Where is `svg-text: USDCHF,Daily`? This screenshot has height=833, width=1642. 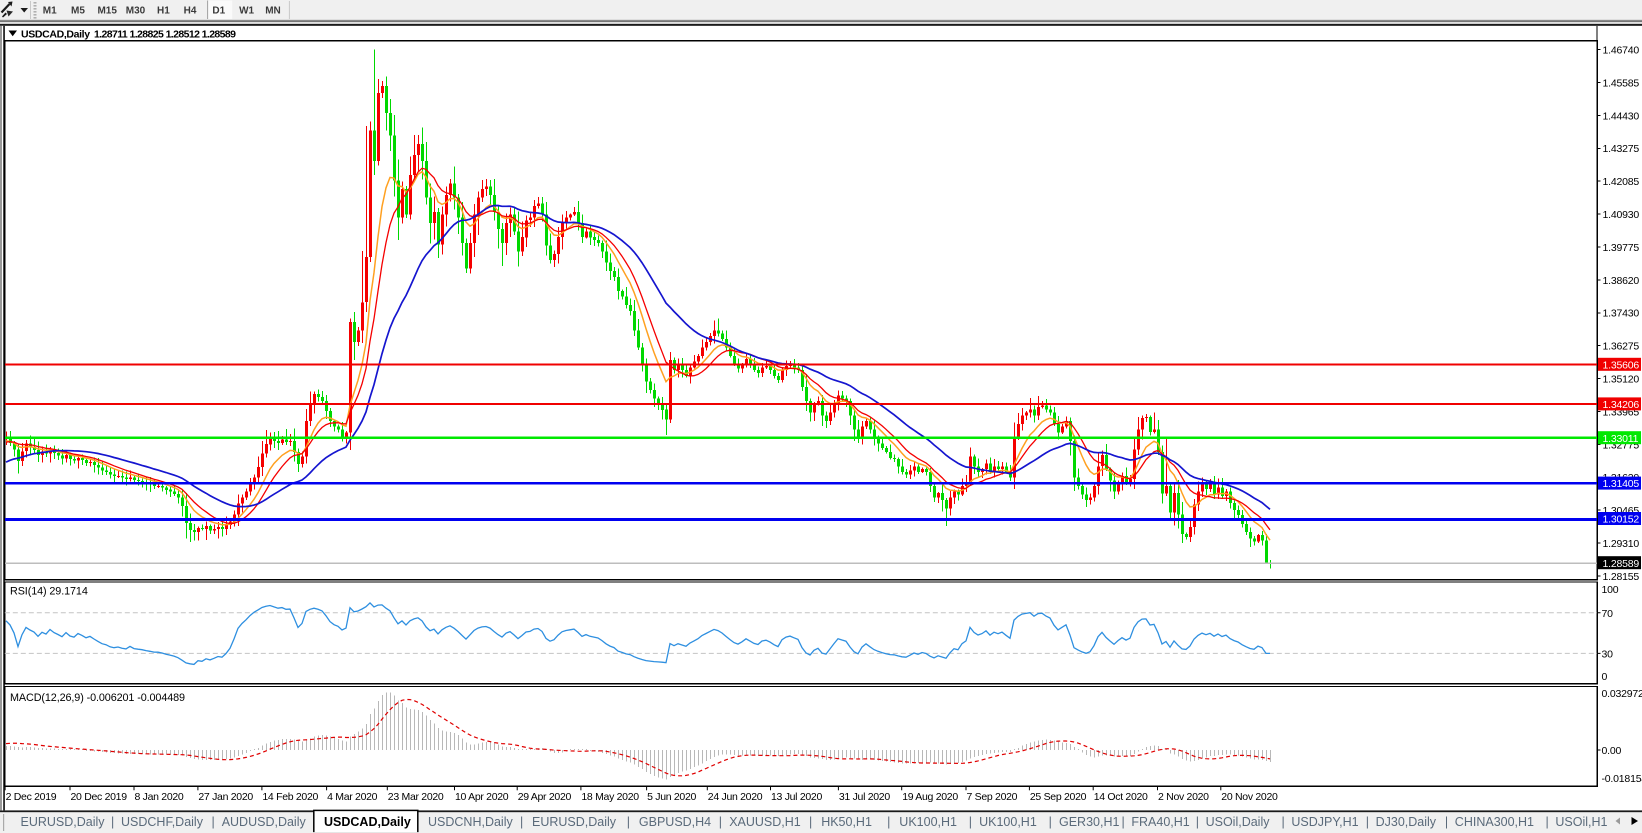
svg-text: USDCHF,Daily is located at coordinates (162, 822).